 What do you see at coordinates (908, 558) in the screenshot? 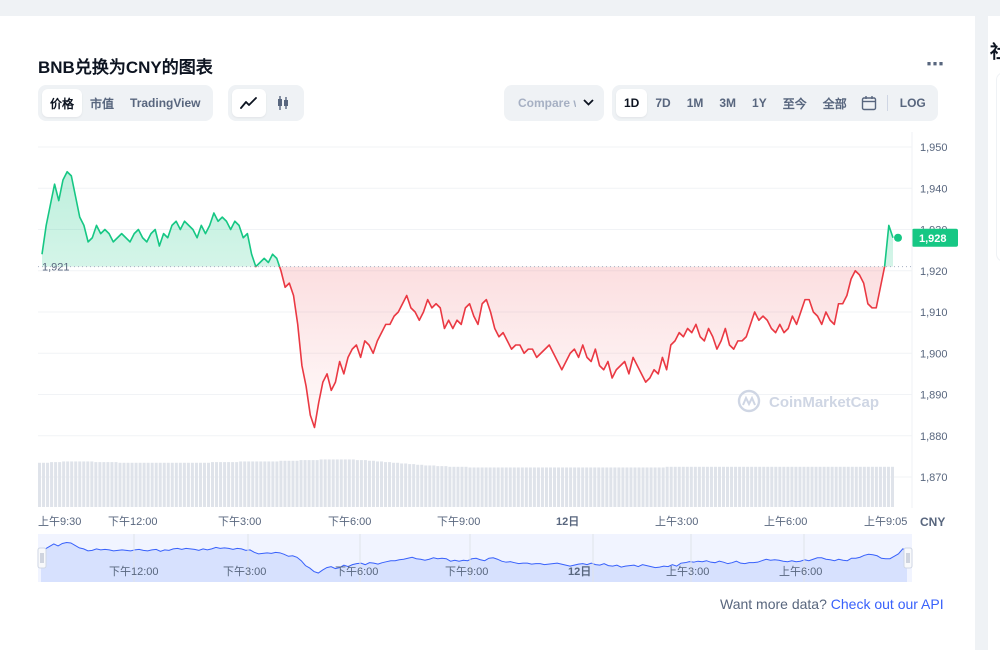
I see `navigator-right-handle` at bounding box center [908, 558].